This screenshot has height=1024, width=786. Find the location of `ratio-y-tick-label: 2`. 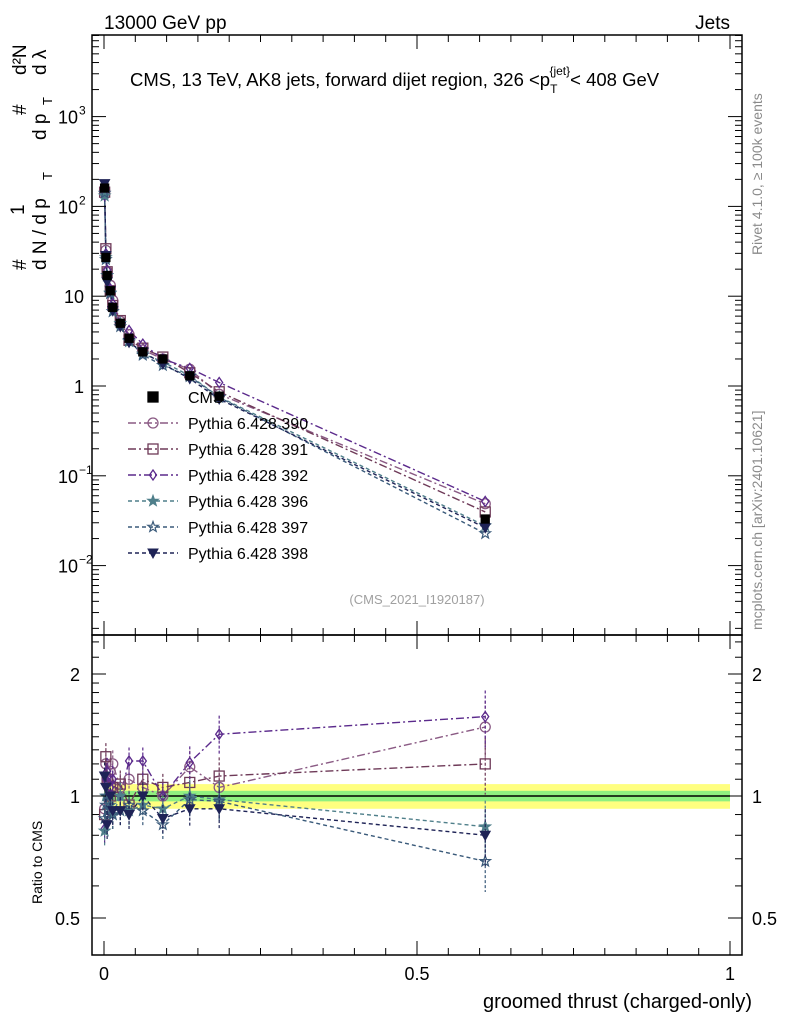

ratio-y-tick-label: 2 is located at coordinates (75, 675).